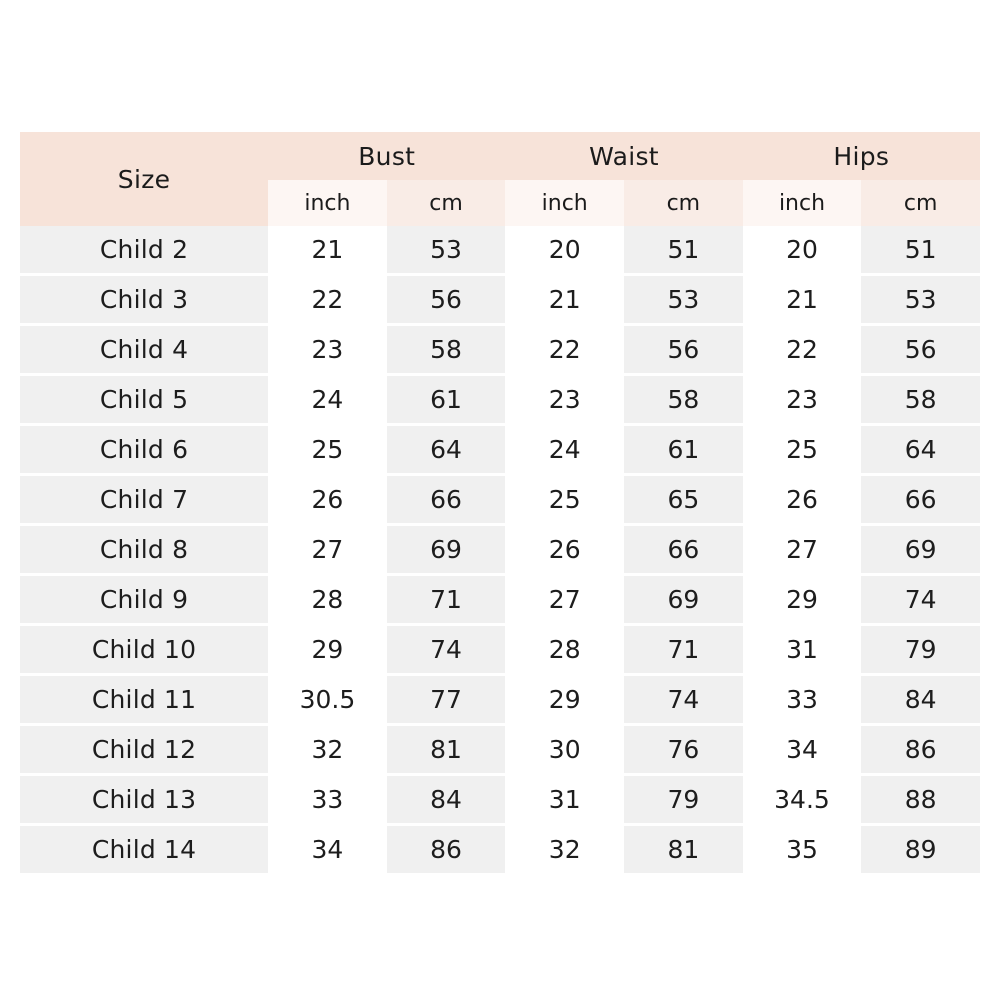 The image size is (1000, 1000). Describe the element at coordinates (920, 601) in the screenshot. I see `row-cell-hips-cm: 74` at that location.